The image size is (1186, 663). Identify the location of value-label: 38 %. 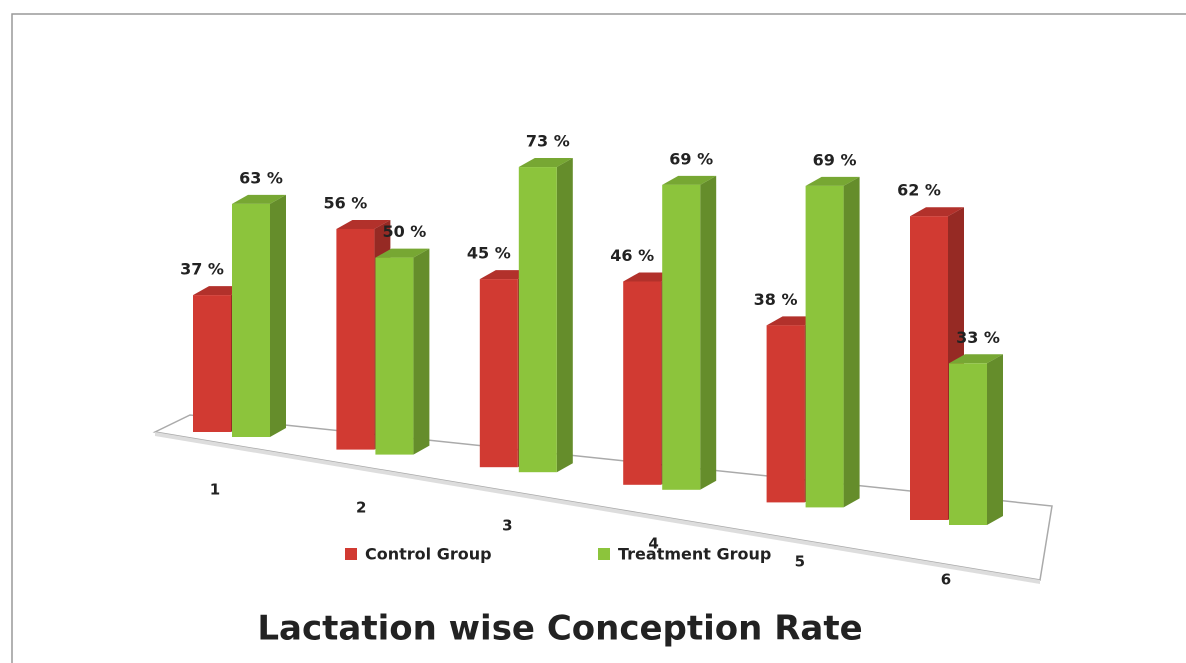
(776, 299).